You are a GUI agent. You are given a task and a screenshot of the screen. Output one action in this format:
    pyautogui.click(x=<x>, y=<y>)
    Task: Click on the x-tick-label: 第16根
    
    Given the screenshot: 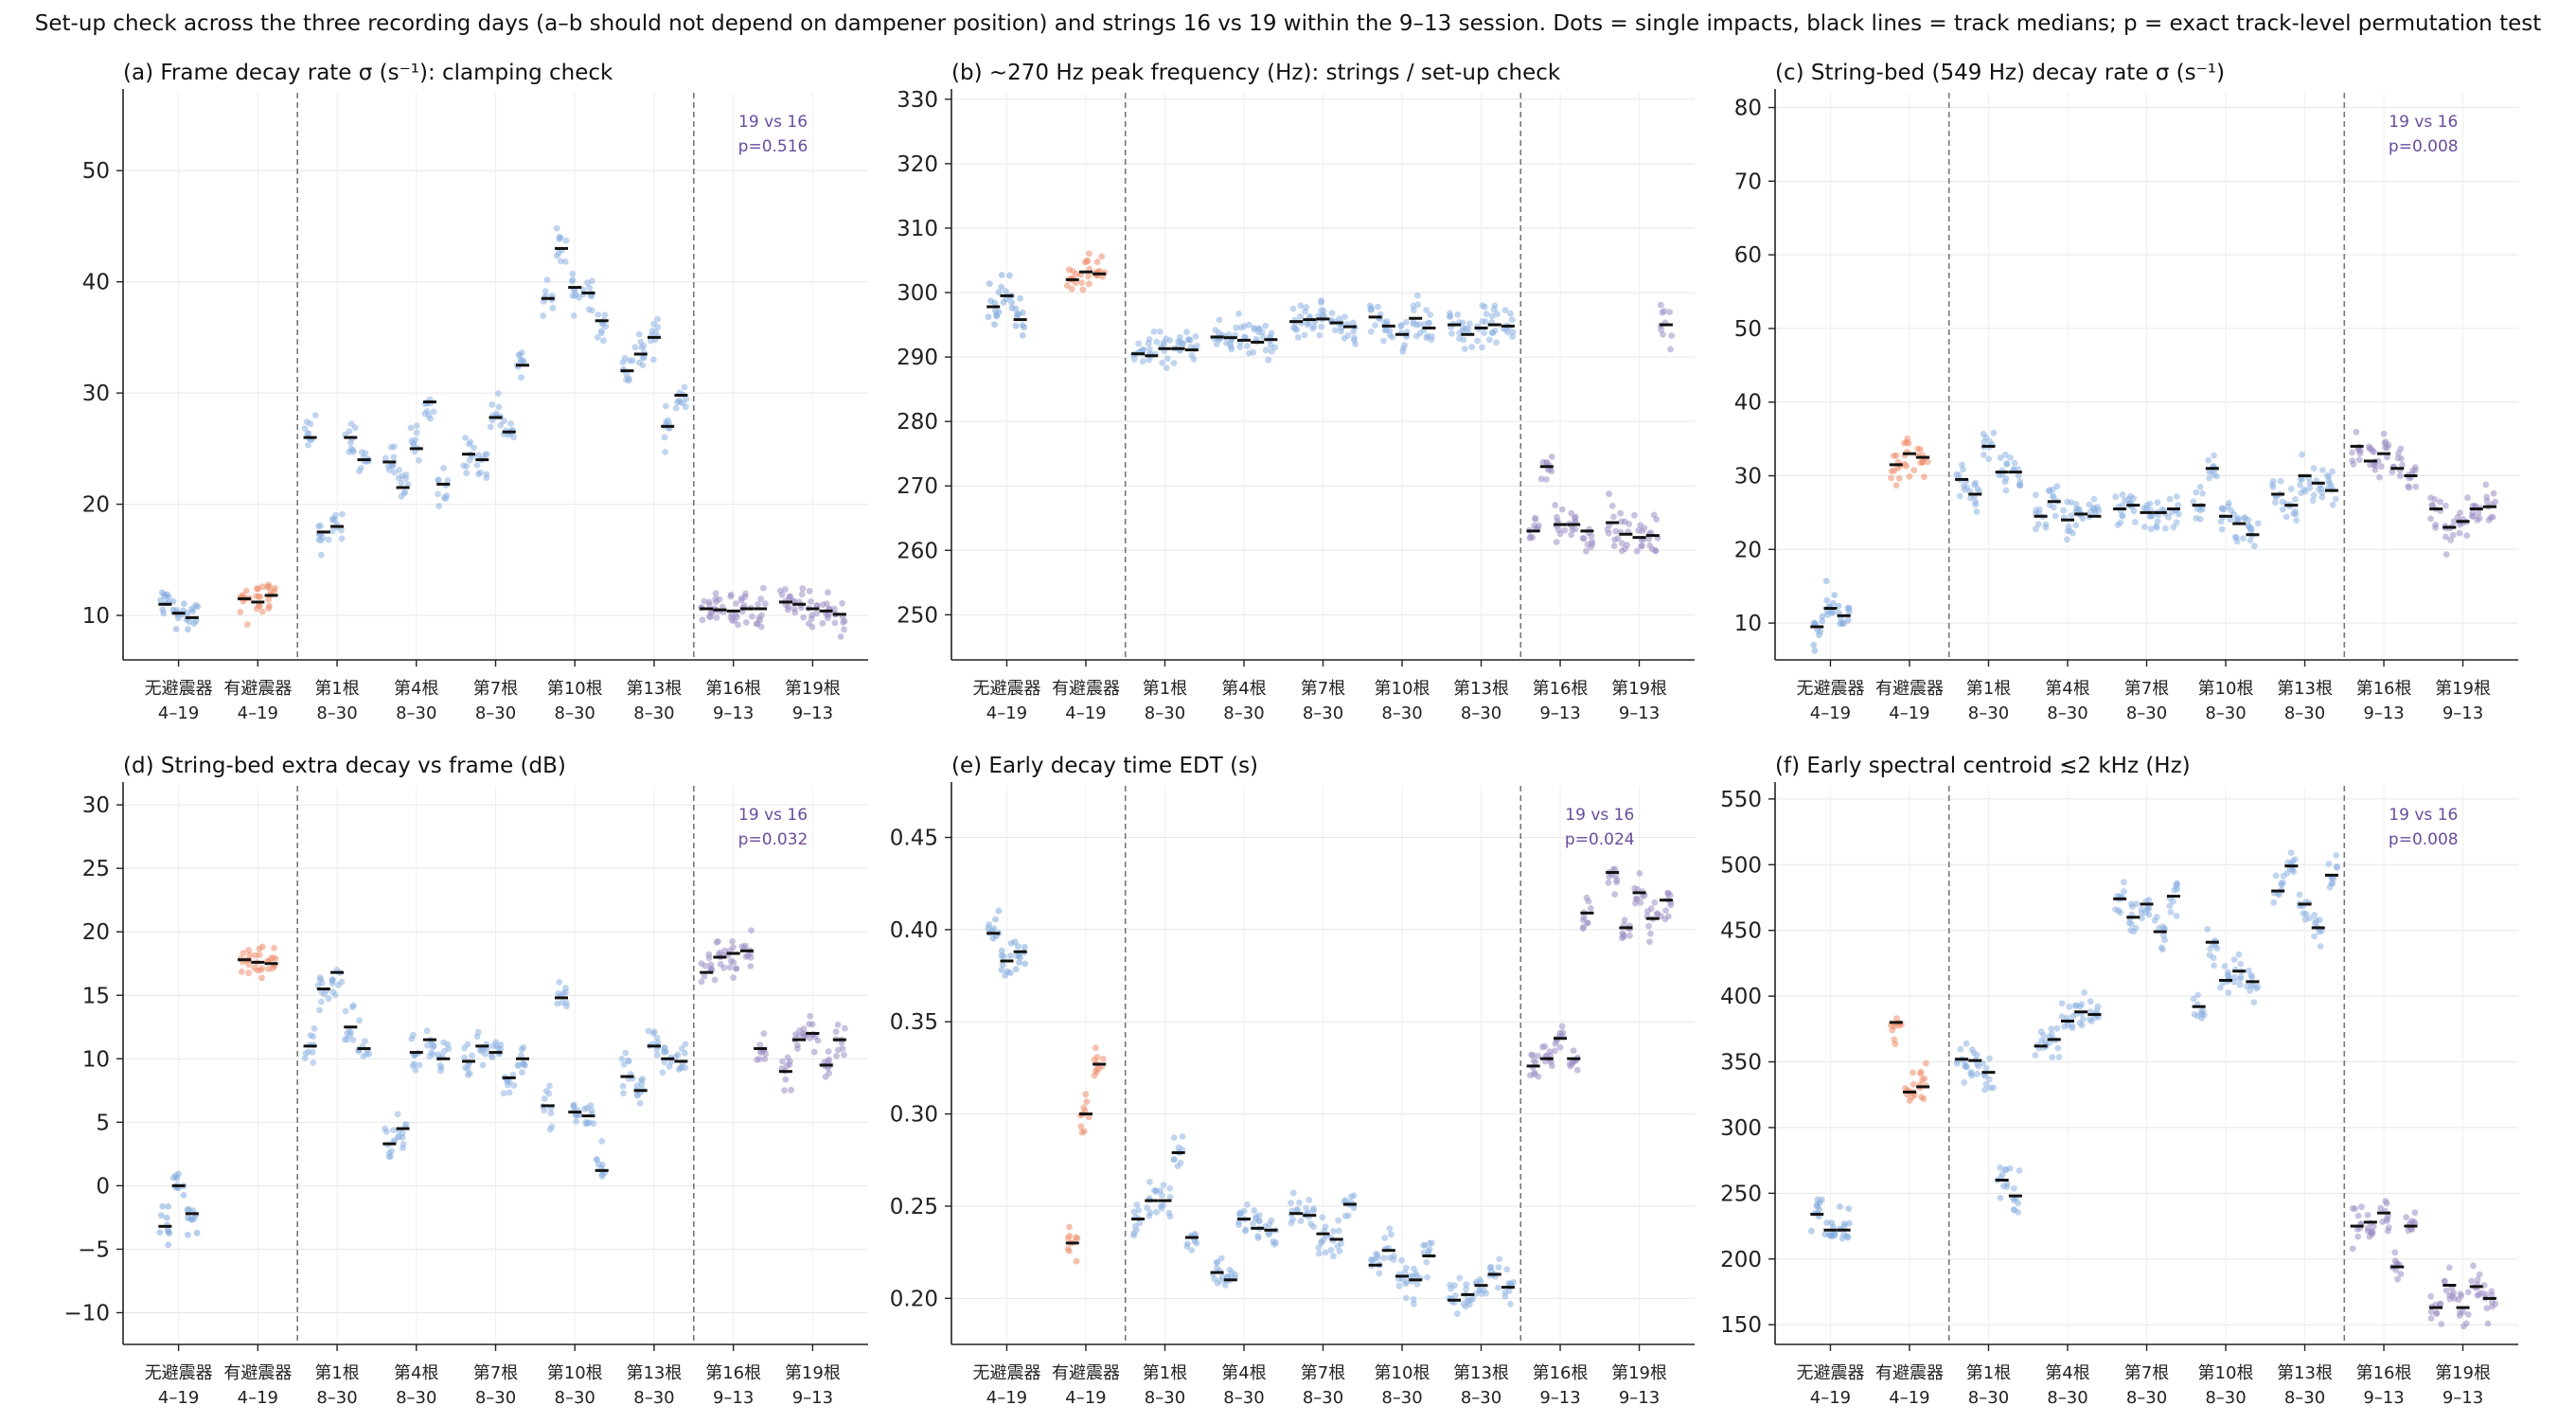 What is the action you would take?
    pyautogui.click(x=733, y=1373)
    